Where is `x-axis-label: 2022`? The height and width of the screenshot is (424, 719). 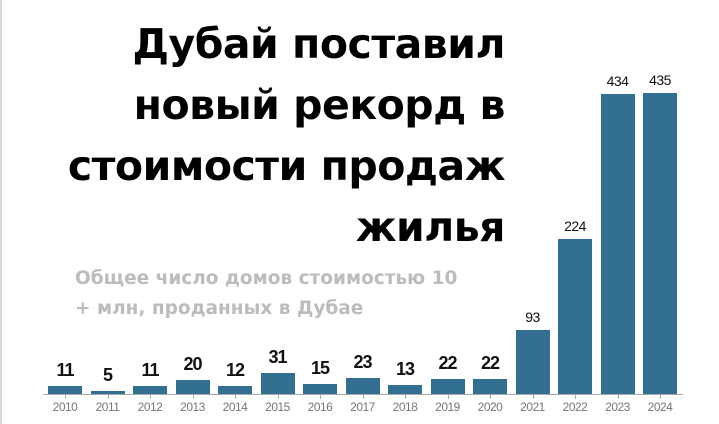
x-axis-label: 2022 is located at coordinates (575, 407).